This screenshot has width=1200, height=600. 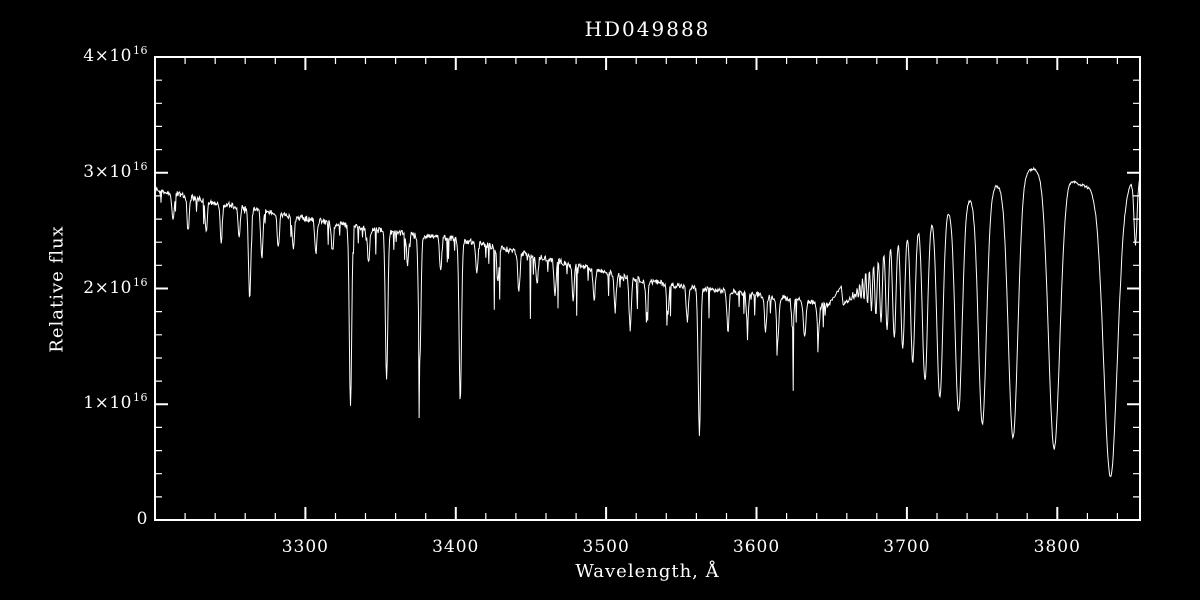 I want to click on y-tick-label: 3×10¹⁶, so click(x=115, y=170).